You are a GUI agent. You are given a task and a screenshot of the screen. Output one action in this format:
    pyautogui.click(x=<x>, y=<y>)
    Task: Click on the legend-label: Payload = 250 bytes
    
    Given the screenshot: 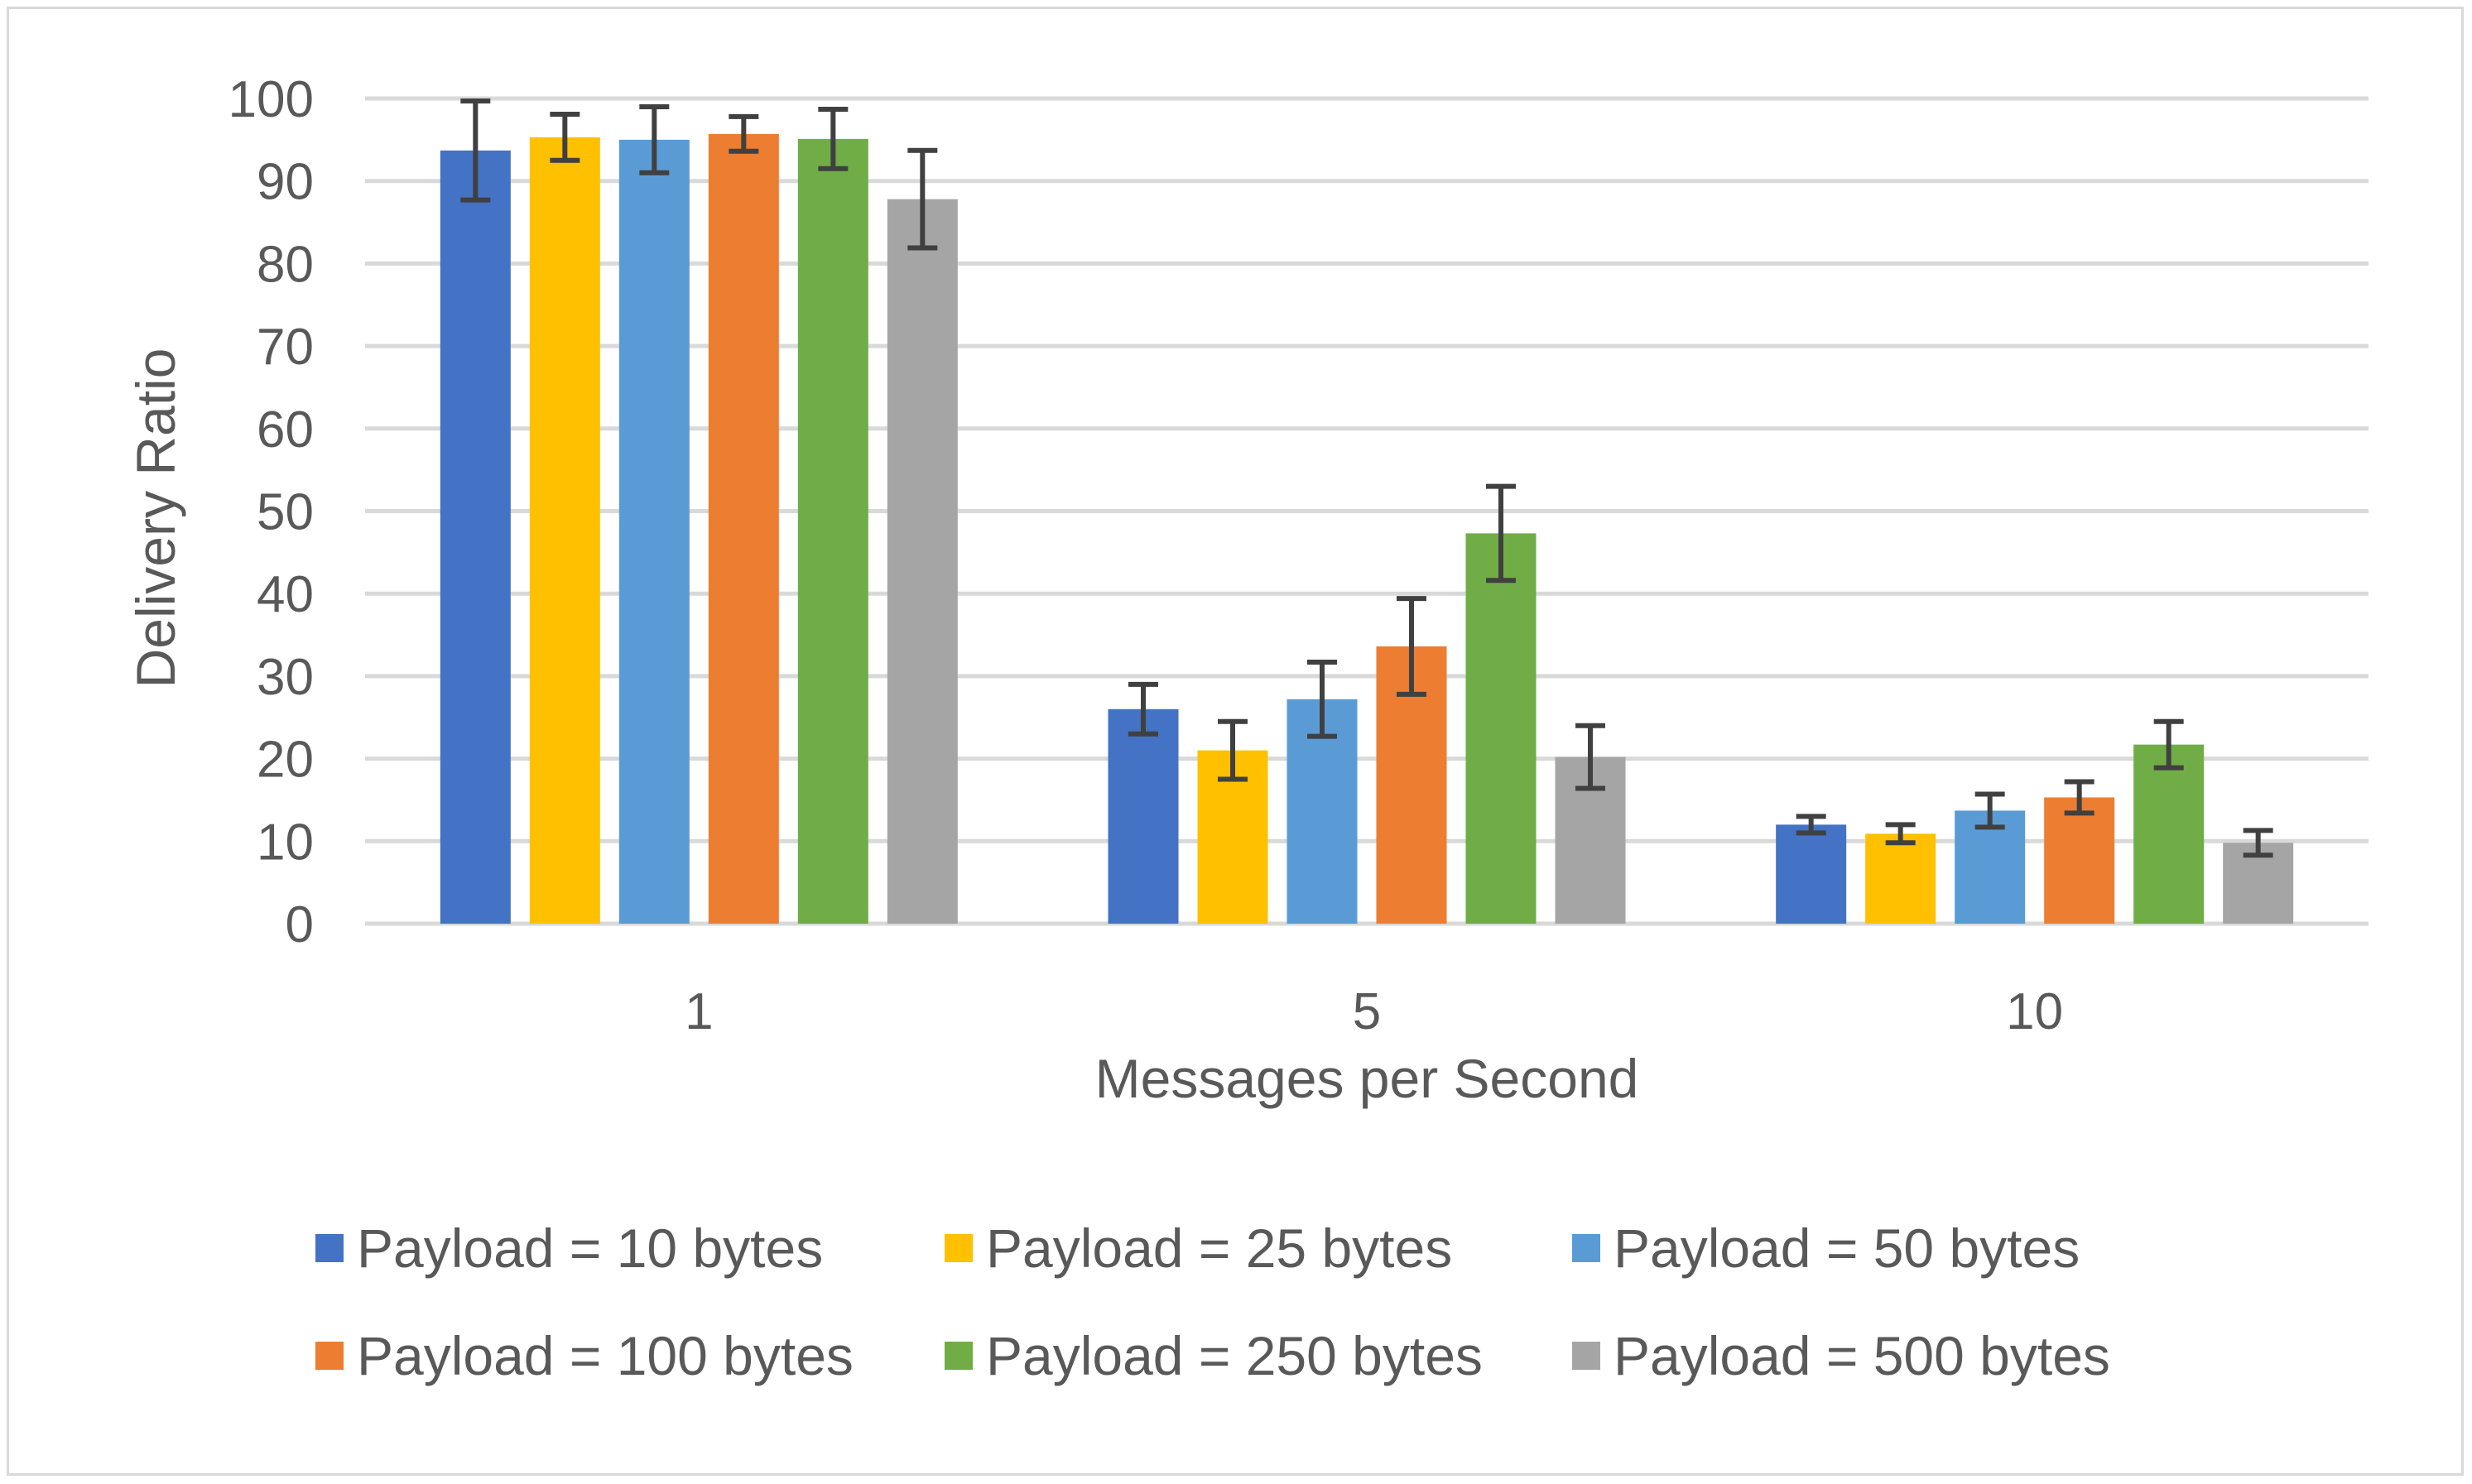 What is the action you would take?
    pyautogui.click(x=1234, y=1355)
    